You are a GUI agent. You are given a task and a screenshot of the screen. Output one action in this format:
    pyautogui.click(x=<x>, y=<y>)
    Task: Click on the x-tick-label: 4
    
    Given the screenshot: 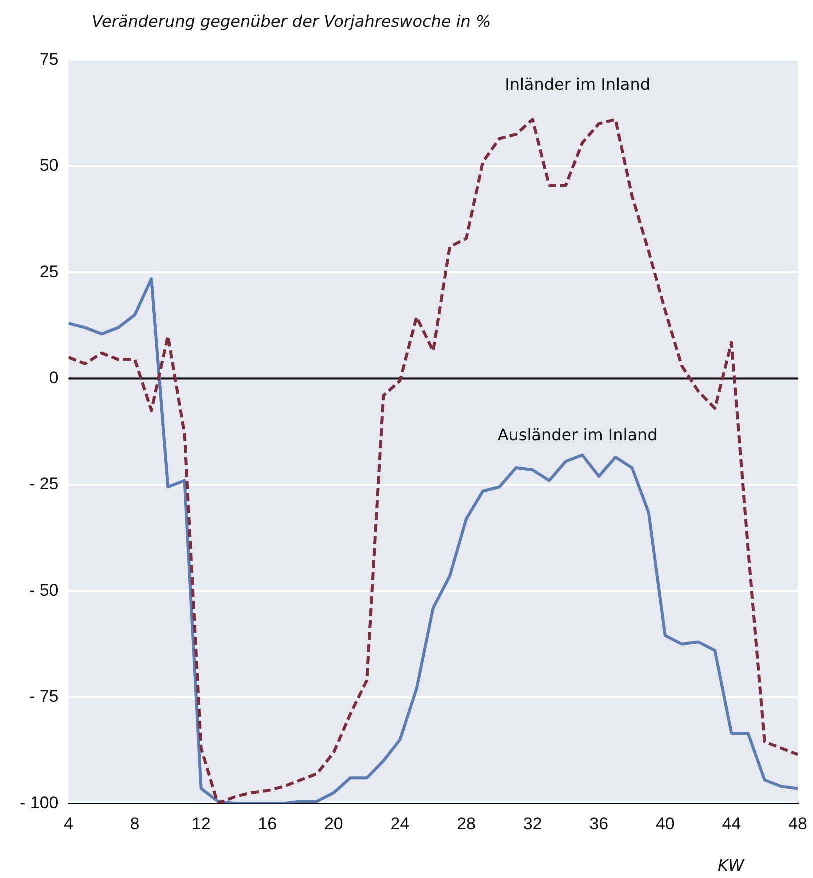 What is the action you would take?
    pyautogui.click(x=69, y=824)
    